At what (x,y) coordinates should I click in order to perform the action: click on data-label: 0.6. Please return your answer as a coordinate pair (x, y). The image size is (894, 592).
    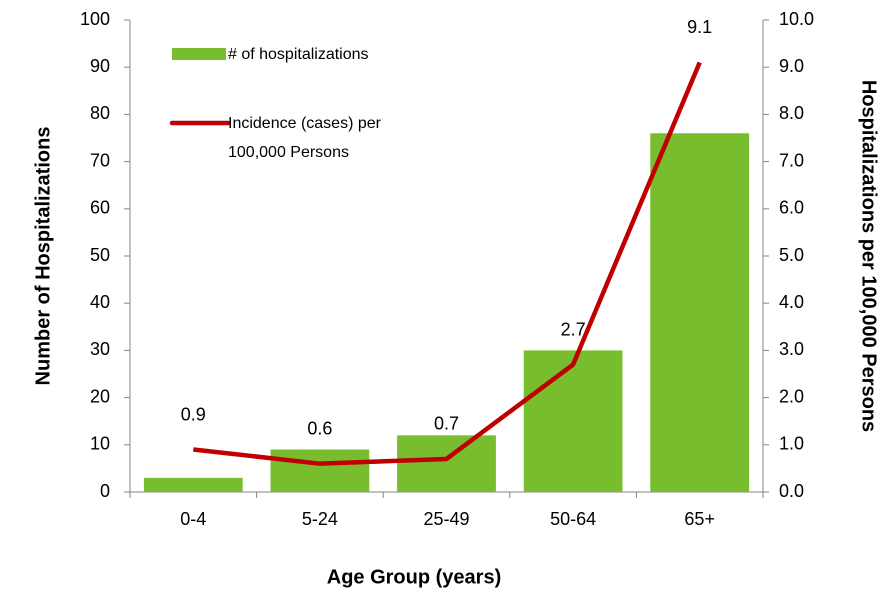
    Looking at the image, I should click on (319, 428).